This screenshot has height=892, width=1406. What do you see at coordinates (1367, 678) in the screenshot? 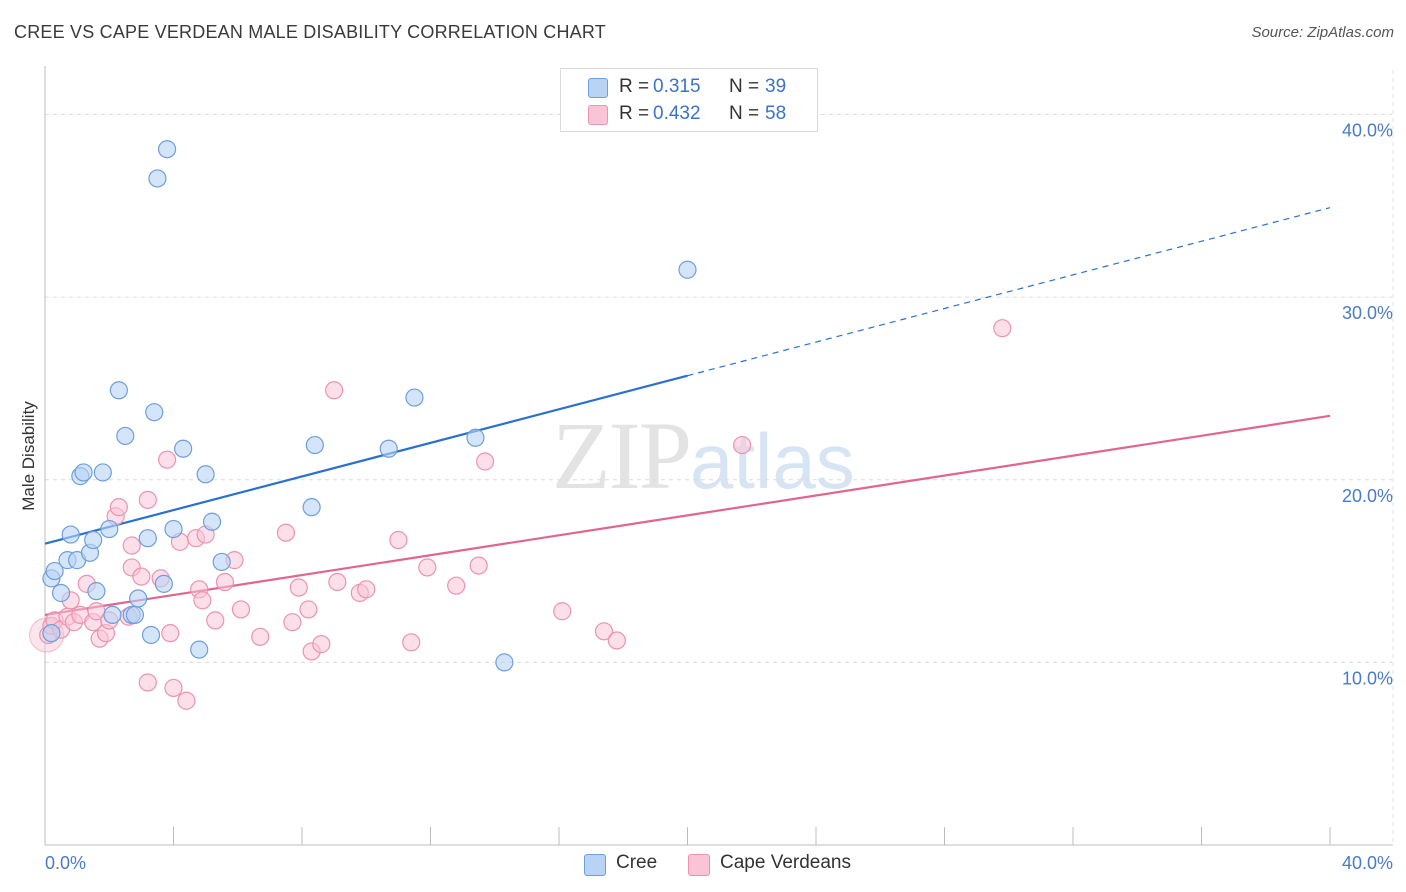
I see `y-tick-label: 10.0%` at bounding box center [1367, 678].